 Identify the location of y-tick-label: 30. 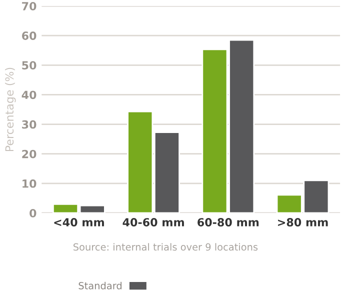
(29, 124).